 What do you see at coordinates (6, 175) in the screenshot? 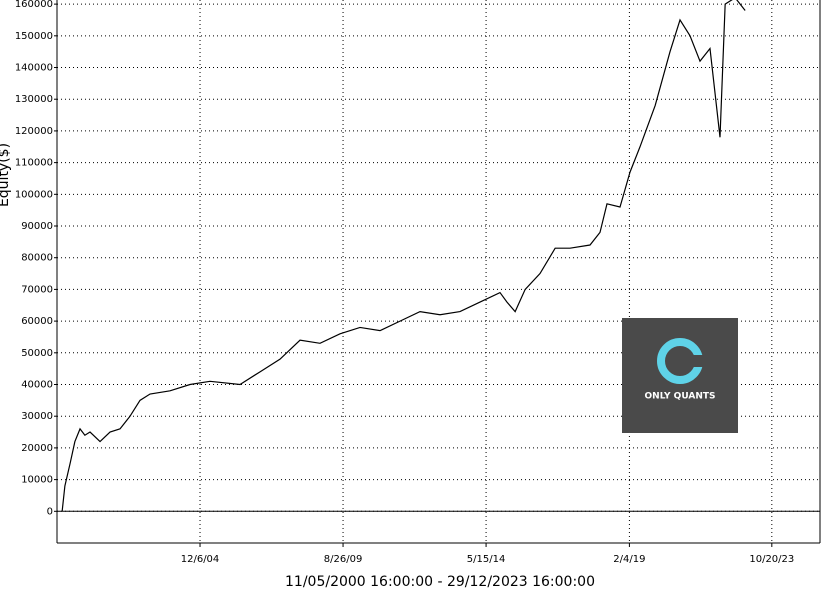
I see `y-axis-title: Equity($)` at bounding box center [6, 175].